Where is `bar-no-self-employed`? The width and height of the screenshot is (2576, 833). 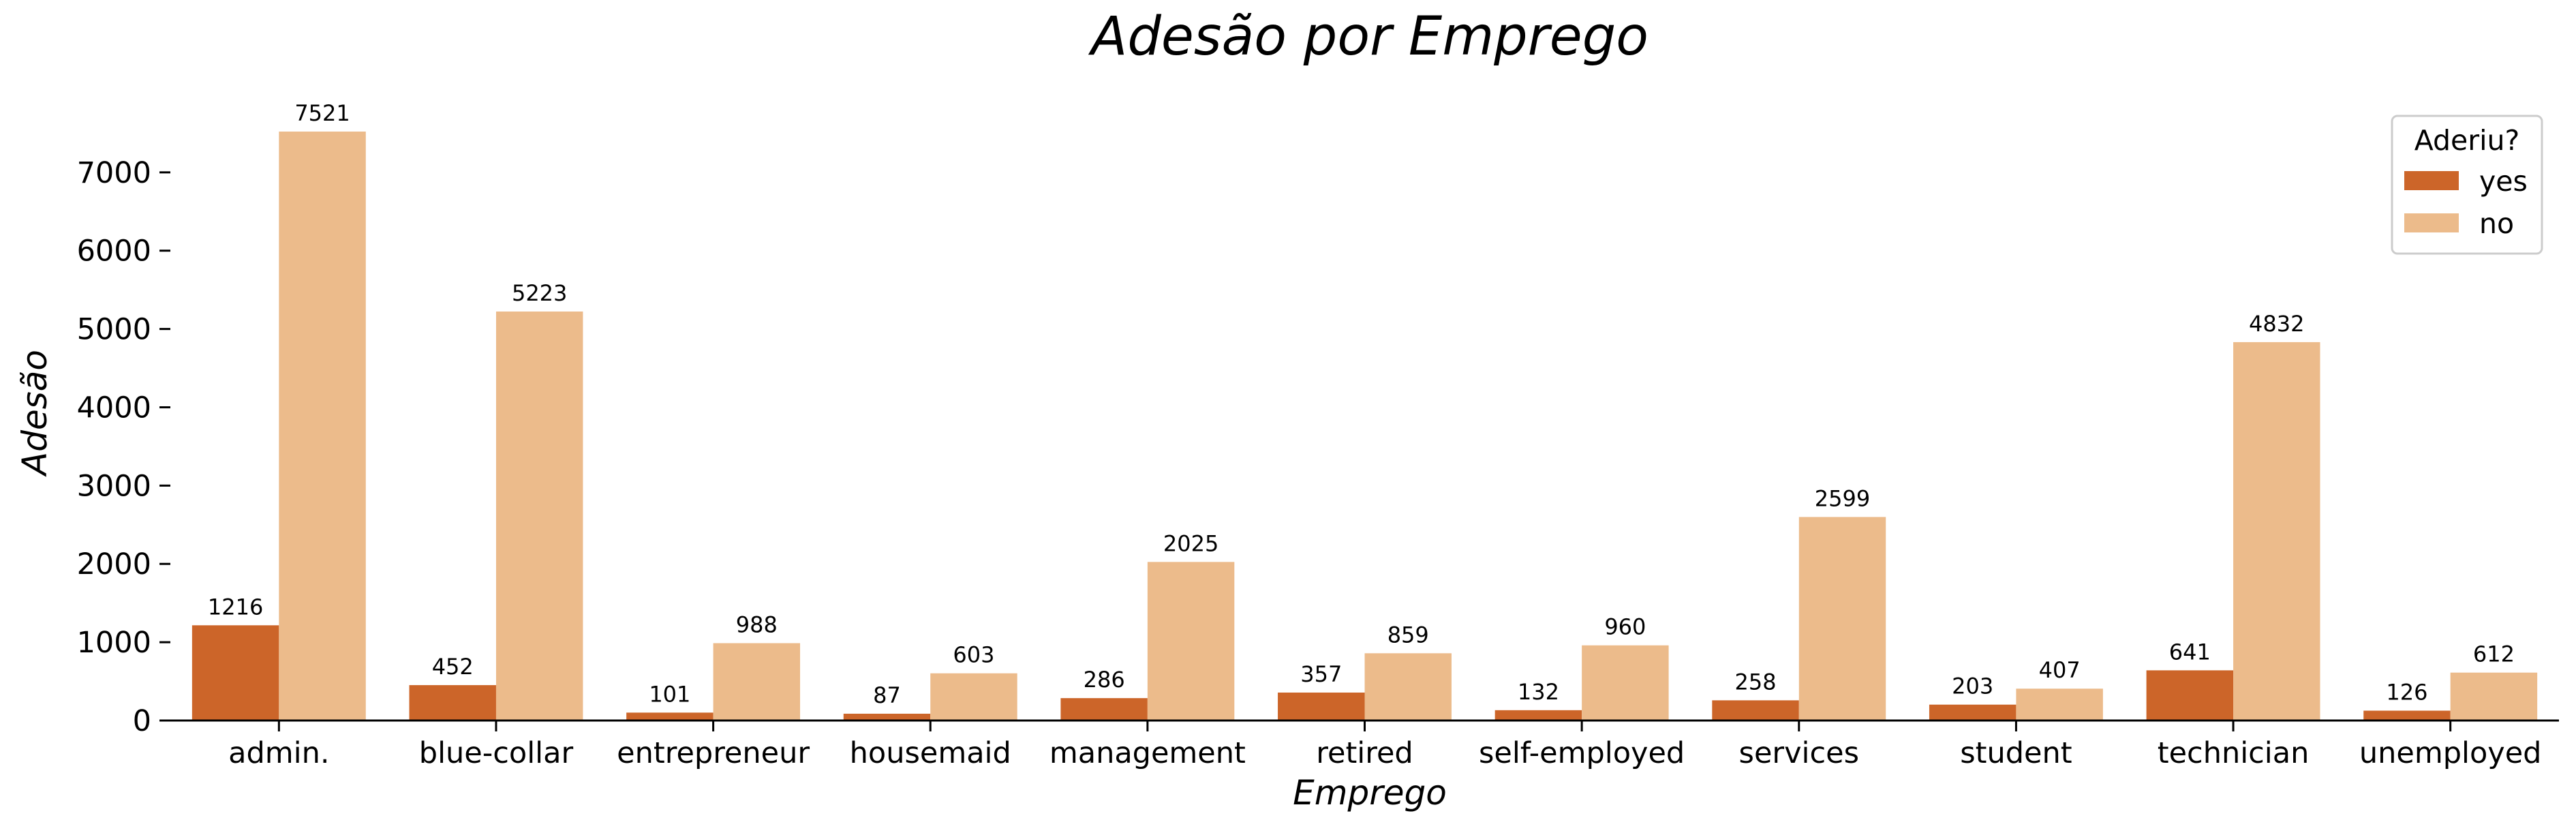 bar-no-self-employed is located at coordinates (1625, 683).